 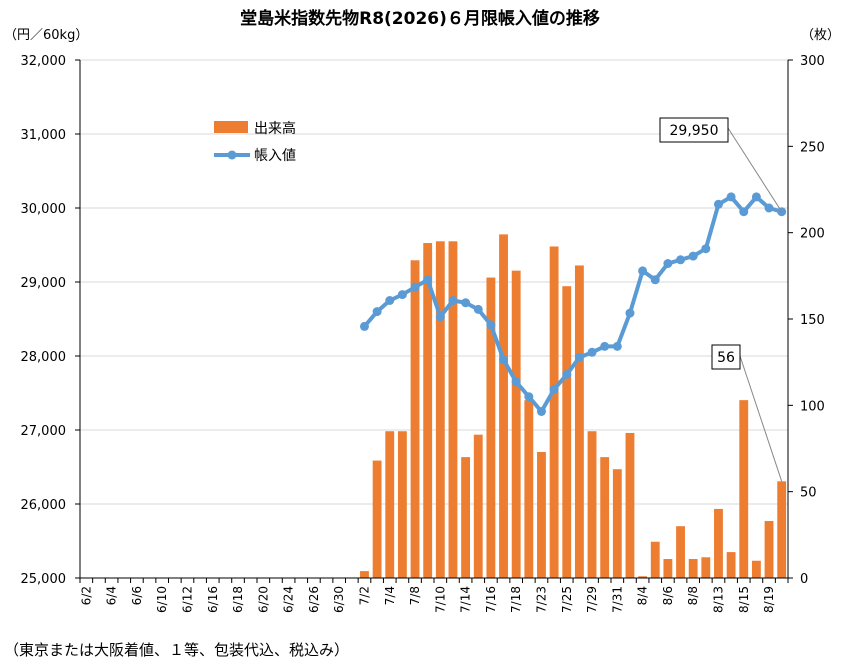 I want to click on x-tick-label: 6/10, so click(x=162, y=599).